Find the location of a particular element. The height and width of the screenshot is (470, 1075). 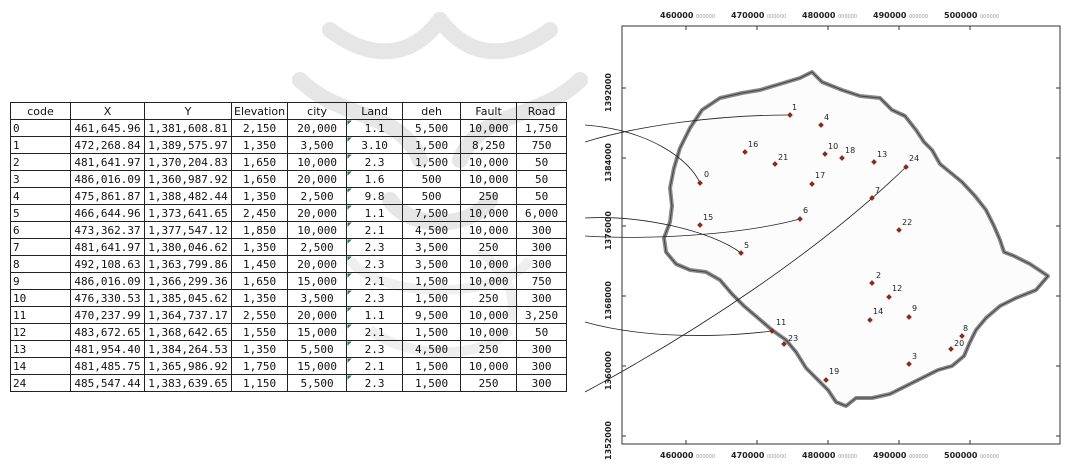

y-tick-label: 1392000 is located at coordinates (608, 92).